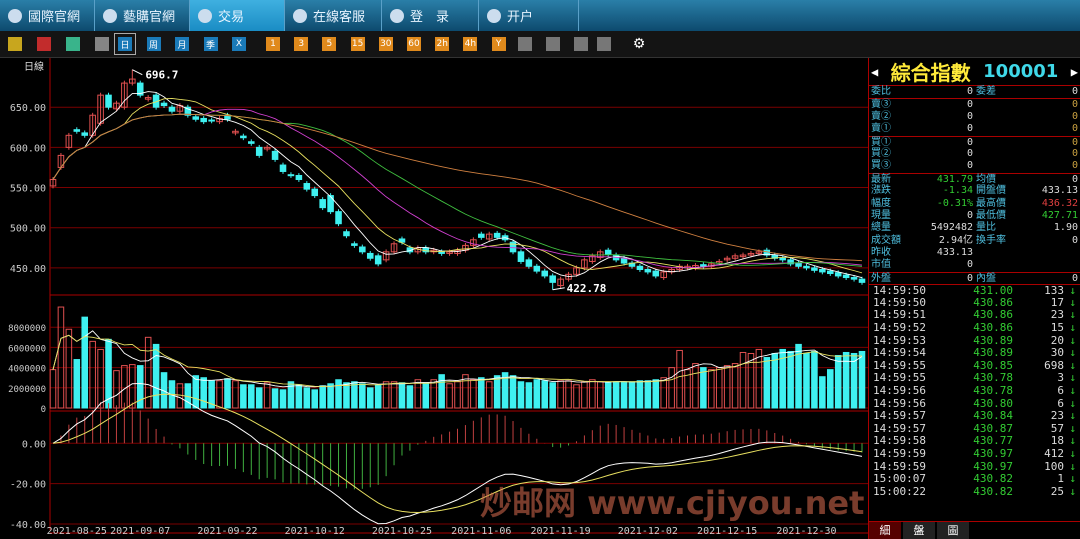  I want to click on field-label: 均價, so click(986, 179).